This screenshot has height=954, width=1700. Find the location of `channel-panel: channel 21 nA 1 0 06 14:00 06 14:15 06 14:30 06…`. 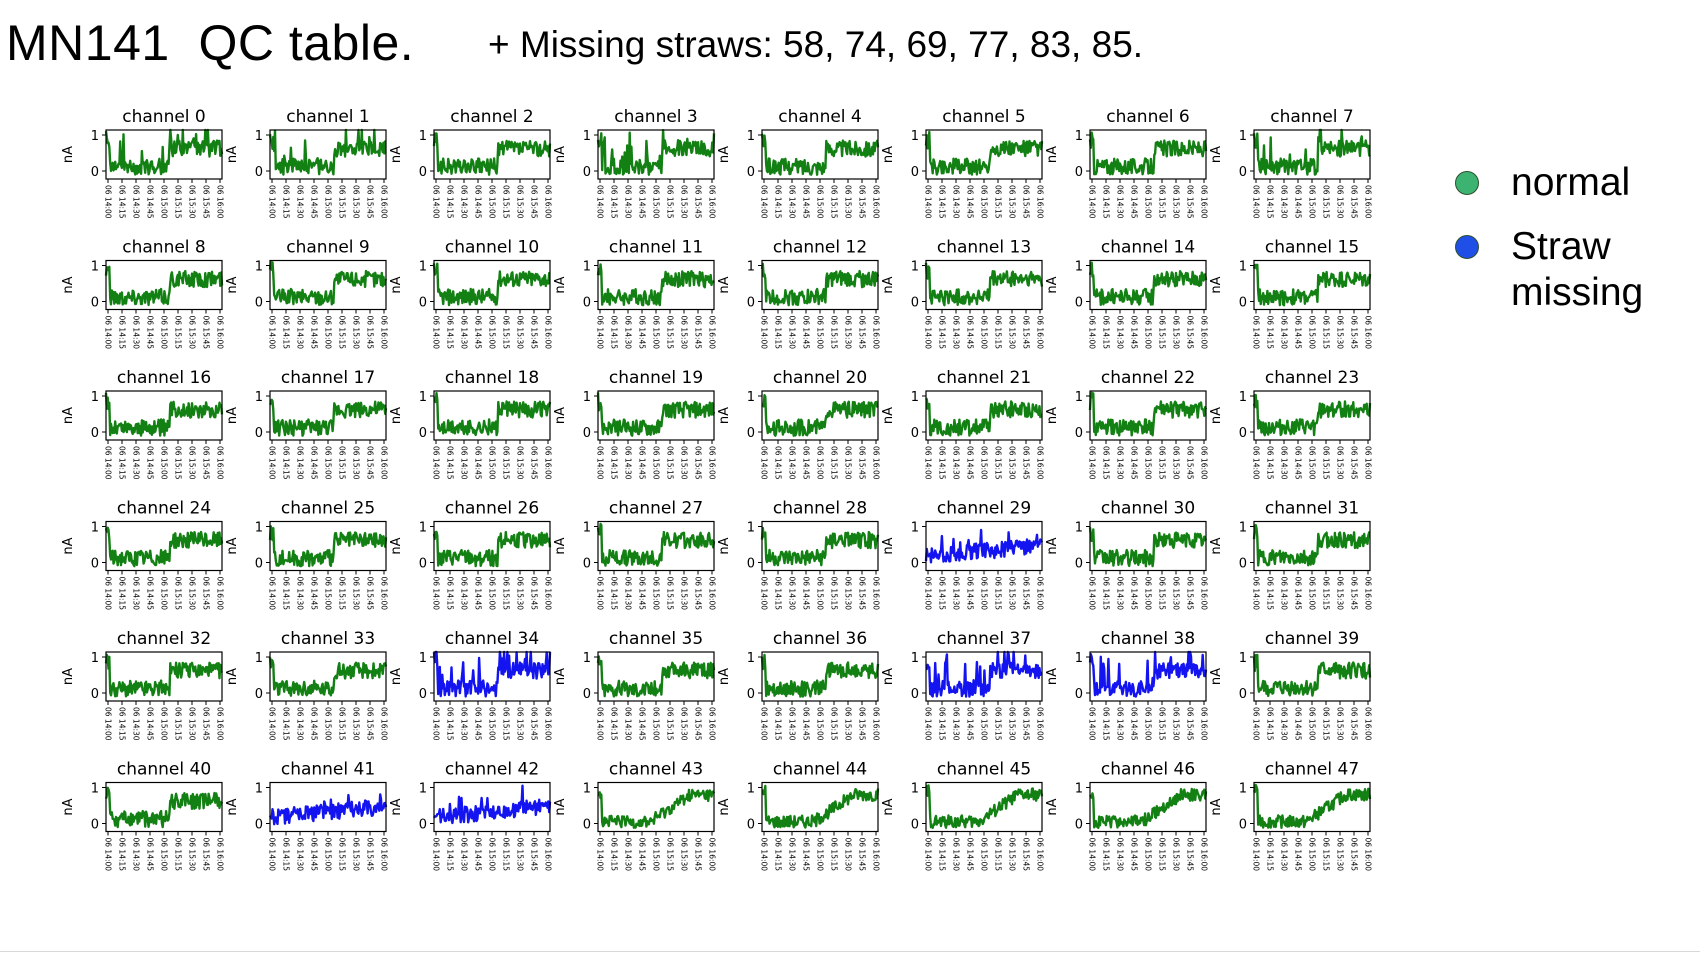

channel-panel: channel 21 nA 1 0 06 14:00 06 14:15 06 14:30 06… is located at coordinates (963, 424).